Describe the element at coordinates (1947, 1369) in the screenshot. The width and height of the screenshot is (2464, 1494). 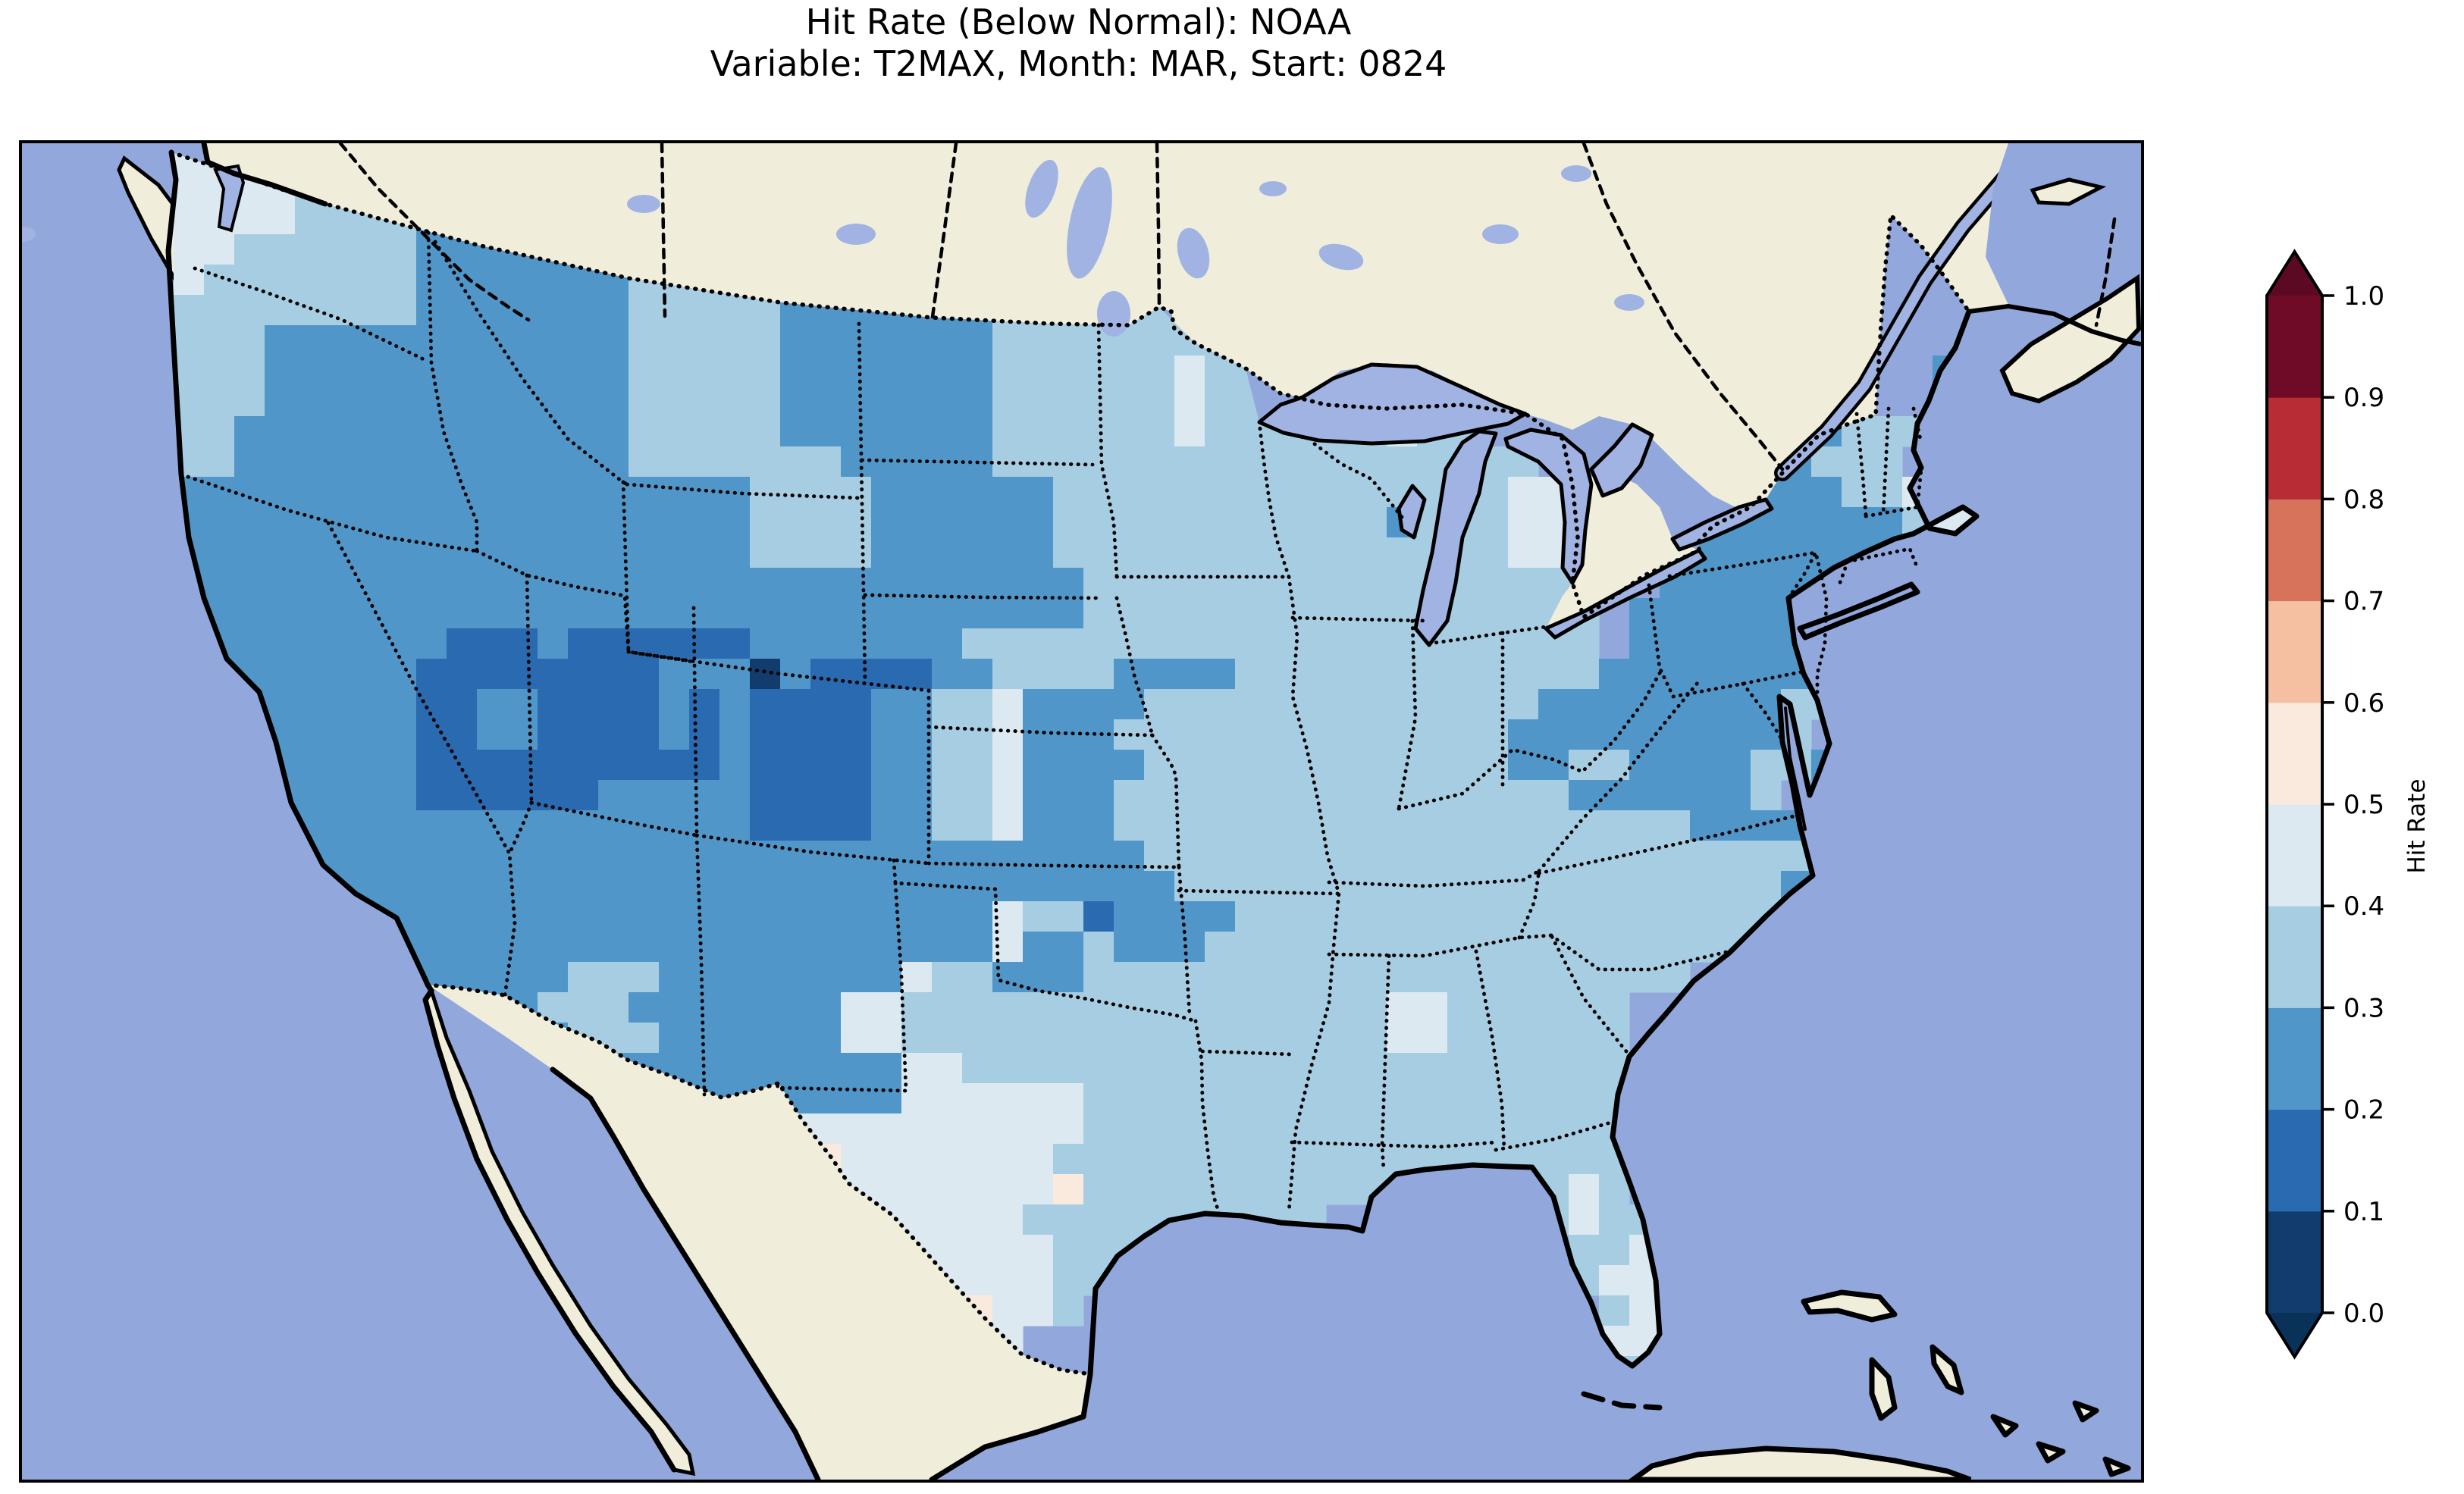
I see `eleuthera-island` at that location.